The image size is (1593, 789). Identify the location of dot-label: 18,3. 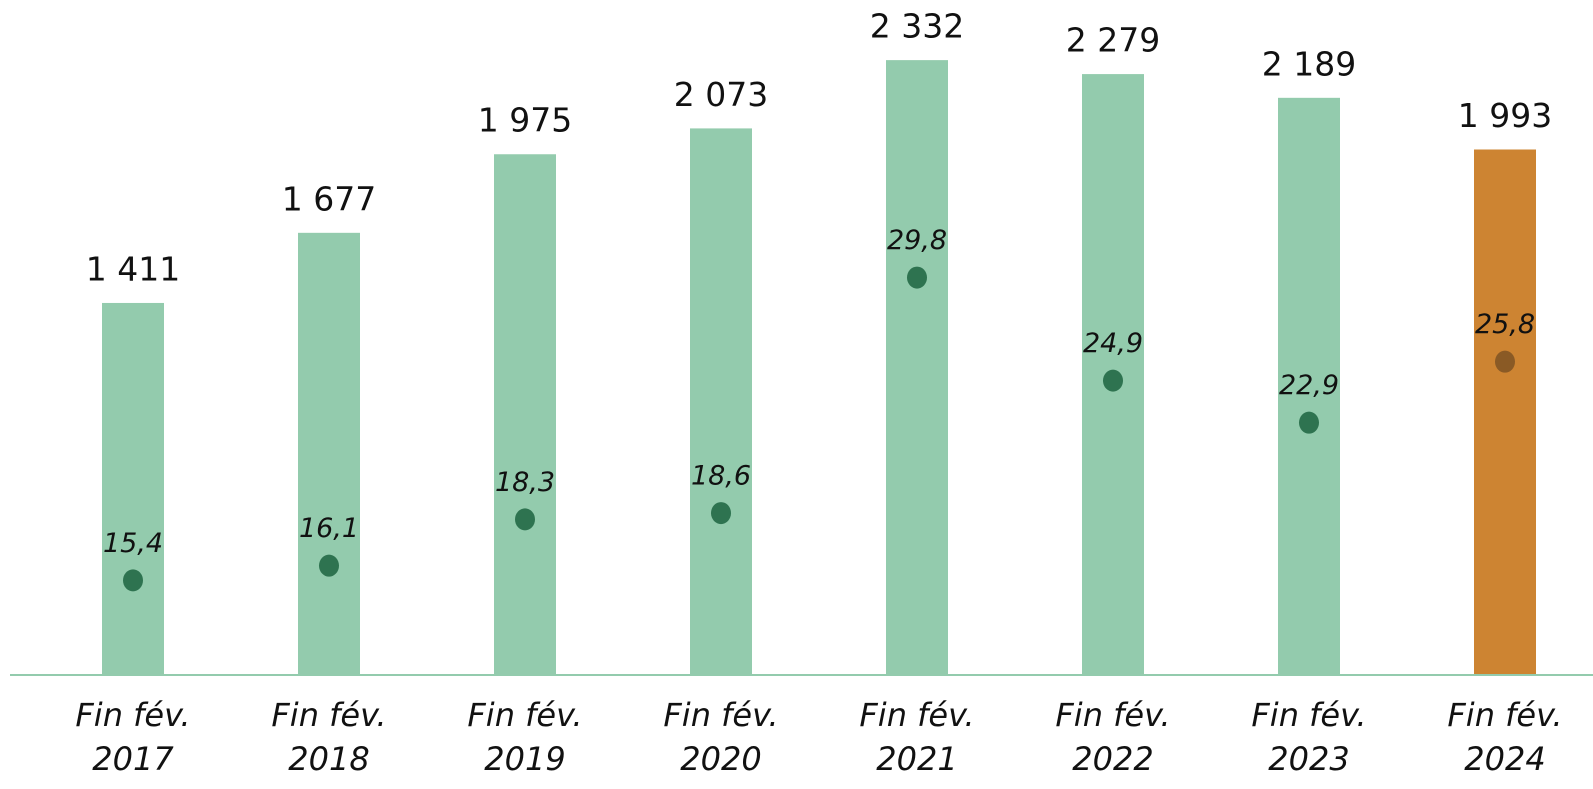
(525, 482).